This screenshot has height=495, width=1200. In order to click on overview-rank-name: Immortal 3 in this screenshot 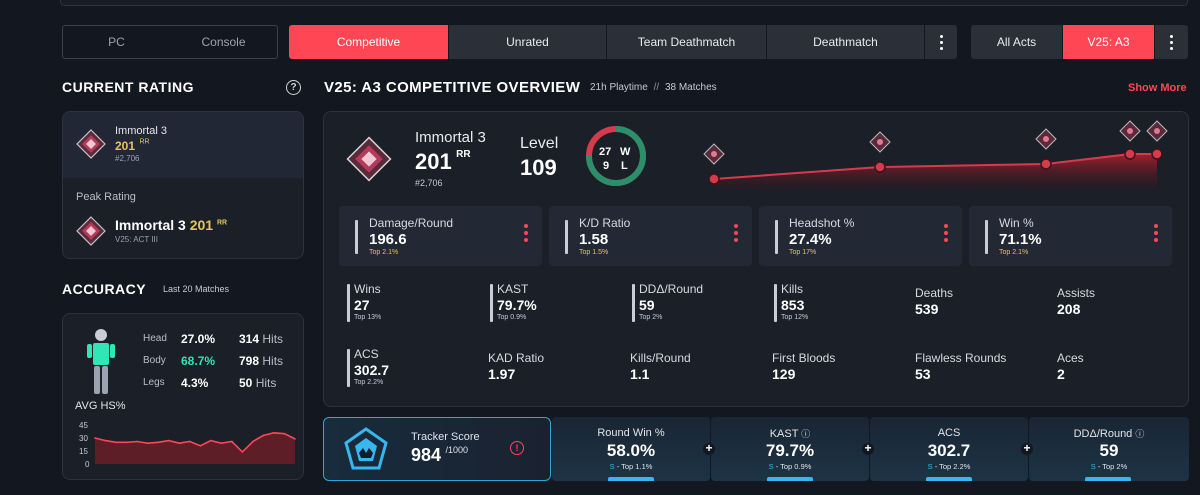, I will do `click(450, 137)`.